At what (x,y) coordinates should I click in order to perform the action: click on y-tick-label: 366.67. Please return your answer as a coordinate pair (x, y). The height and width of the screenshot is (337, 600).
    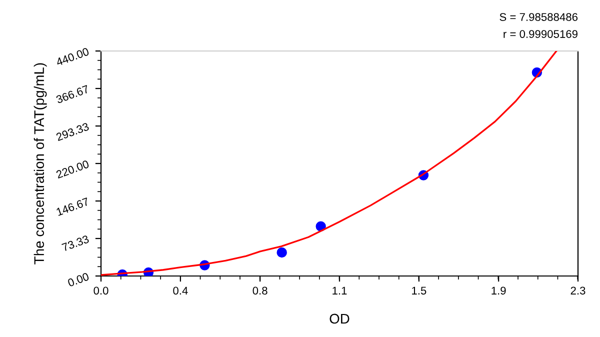
    Looking at the image, I should click on (73, 94).